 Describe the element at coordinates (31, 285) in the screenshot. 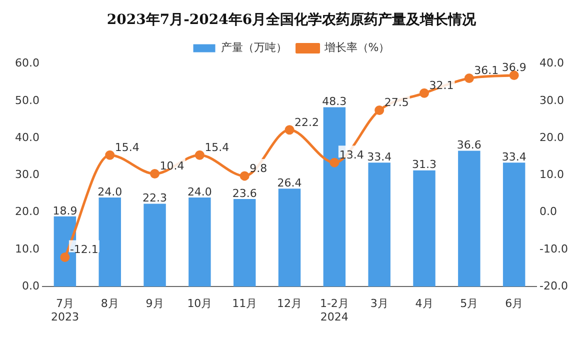

I see `y-tick-label: 0.0` at that location.